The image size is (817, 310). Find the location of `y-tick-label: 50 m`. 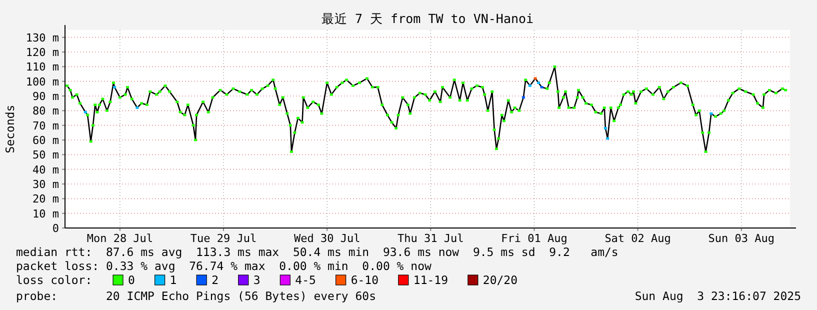

y-tick-label: 50 m is located at coordinates (46, 155).